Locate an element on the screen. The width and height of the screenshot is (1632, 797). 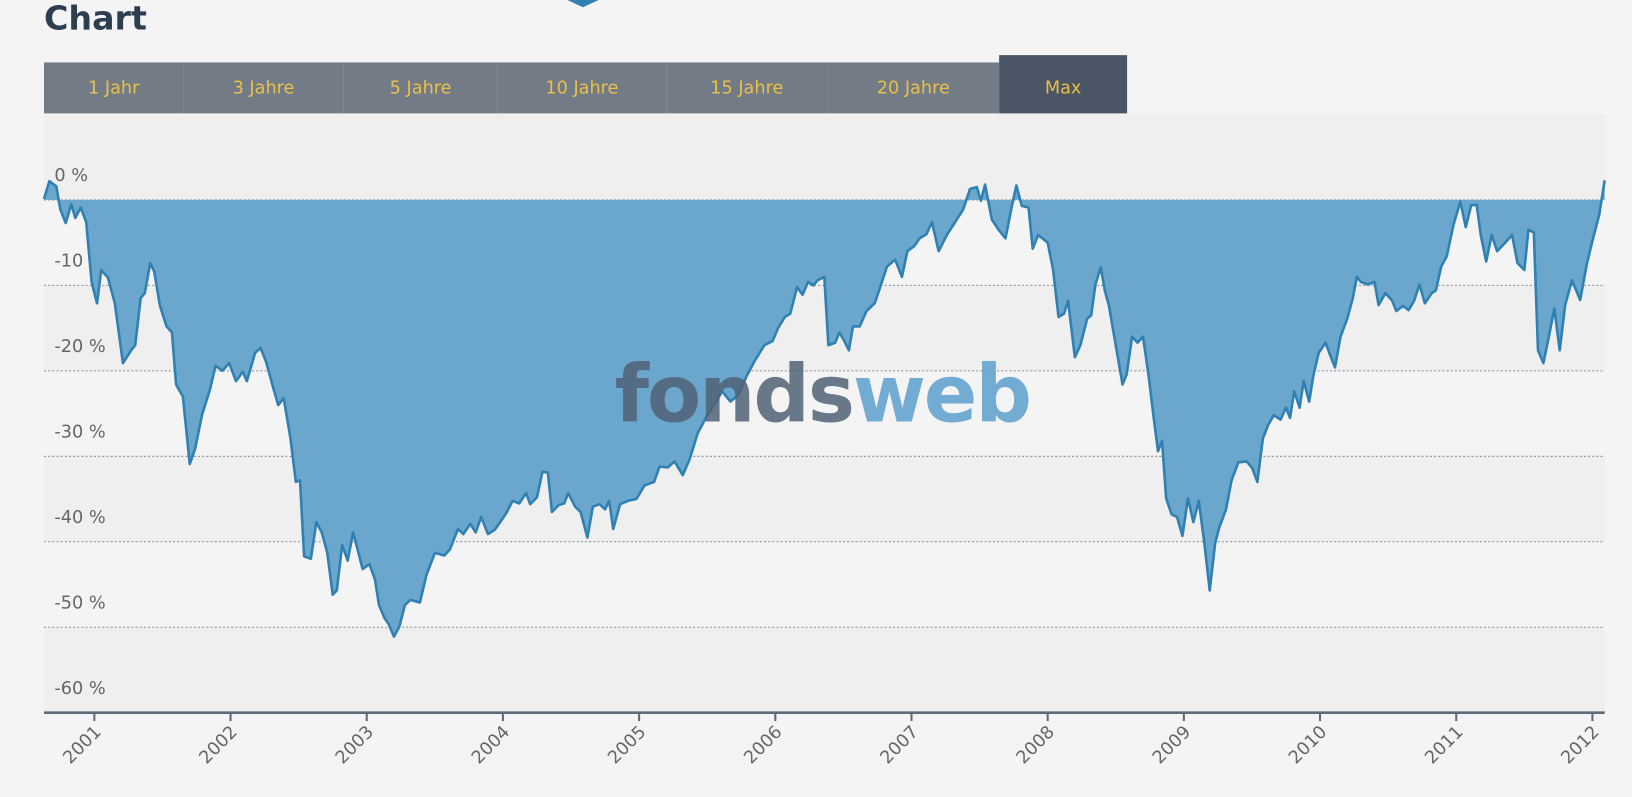
indicator is located at coordinates (583, 4).